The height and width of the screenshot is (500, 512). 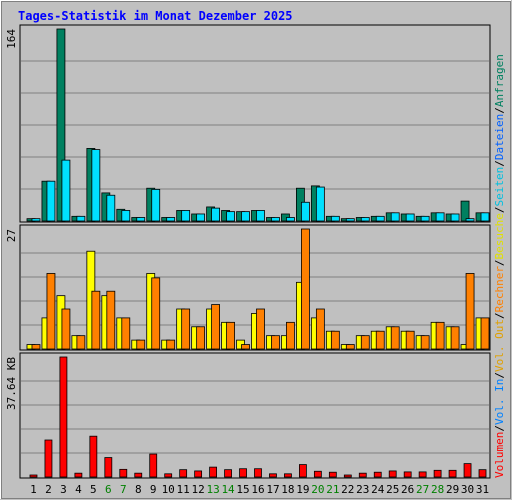 I want to click on y-max-label: 37.64 KB, so click(x=11, y=383).